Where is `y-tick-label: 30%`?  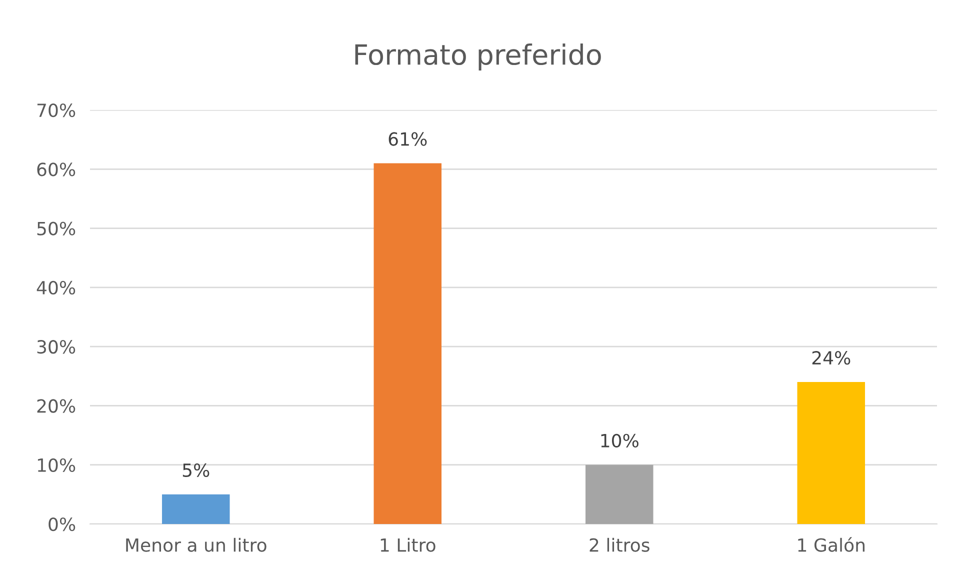
y-tick-label: 30% is located at coordinates (56, 347).